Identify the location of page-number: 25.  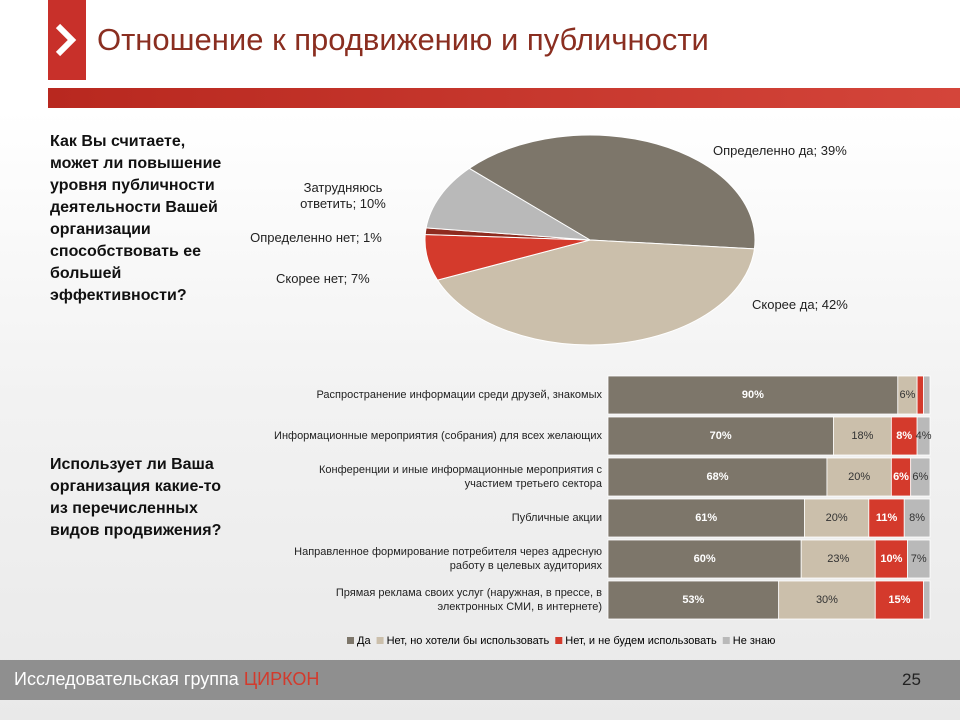
(911, 679).